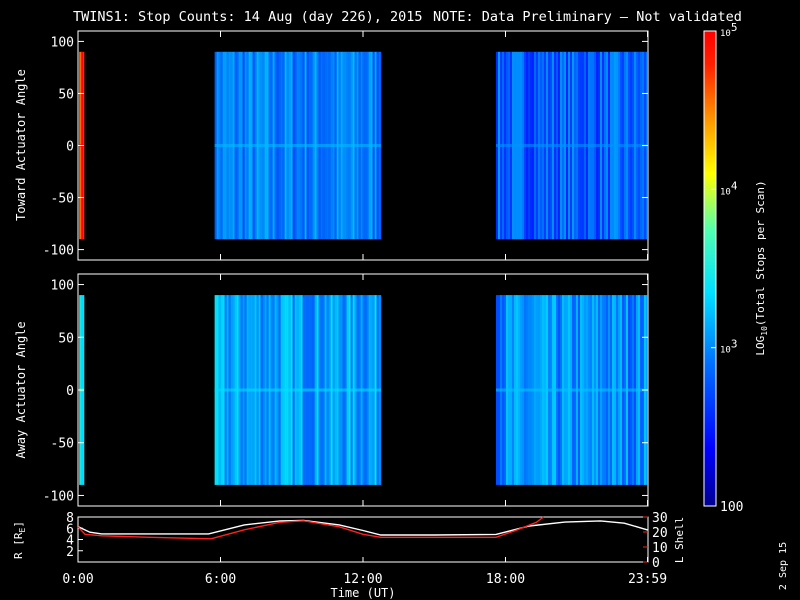 This screenshot has width=800, height=600. Describe the element at coordinates (710, 268) in the screenshot. I see `colorbar-gradient` at that location.